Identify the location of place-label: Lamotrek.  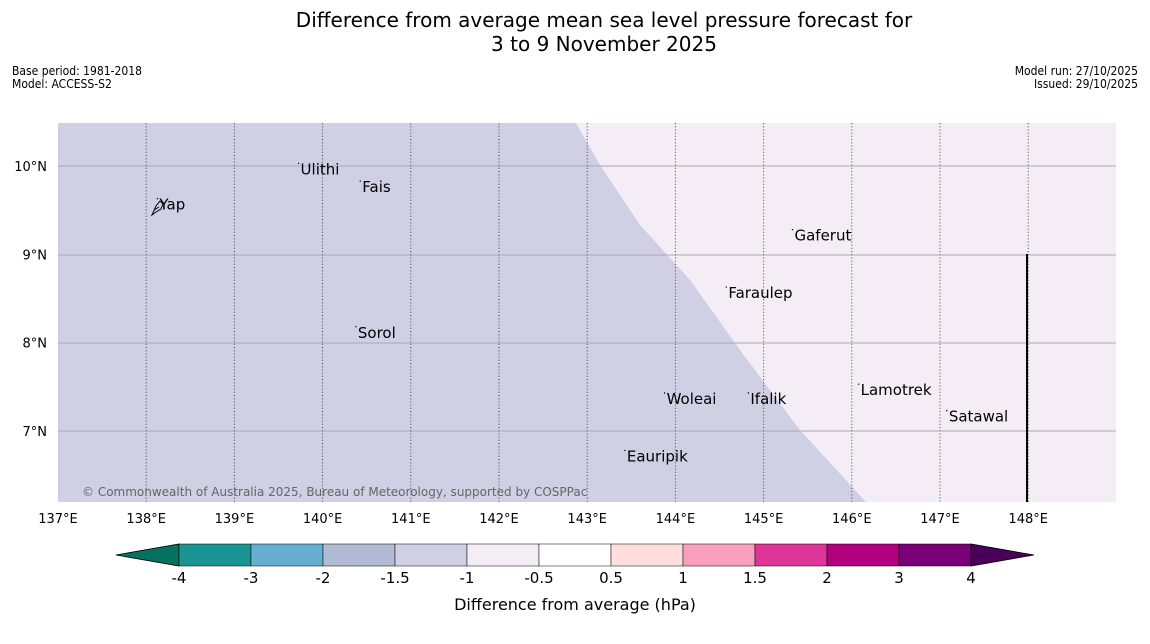
(896, 390).